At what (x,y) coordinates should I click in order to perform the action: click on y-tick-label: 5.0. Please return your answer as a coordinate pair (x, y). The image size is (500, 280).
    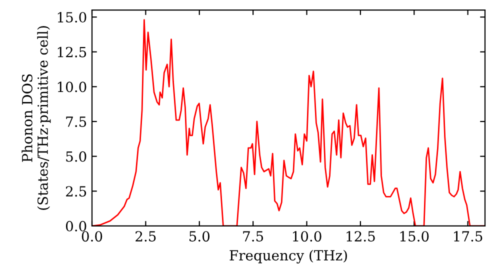
    Looking at the image, I should click on (76, 156).